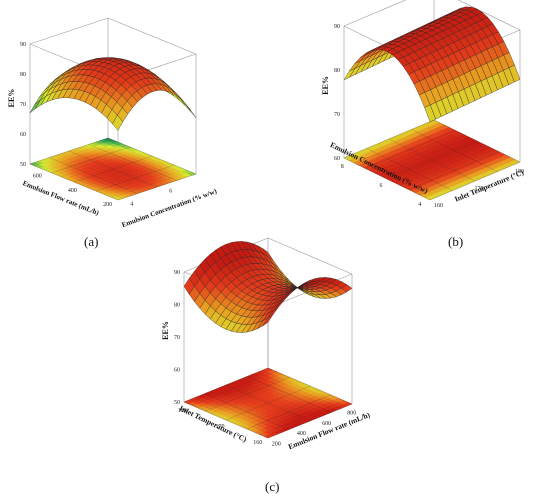 This screenshot has height=502, width=550. What do you see at coordinates (351, 414) in the screenshot?
I see `x-tick-label: 800` at bounding box center [351, 414].